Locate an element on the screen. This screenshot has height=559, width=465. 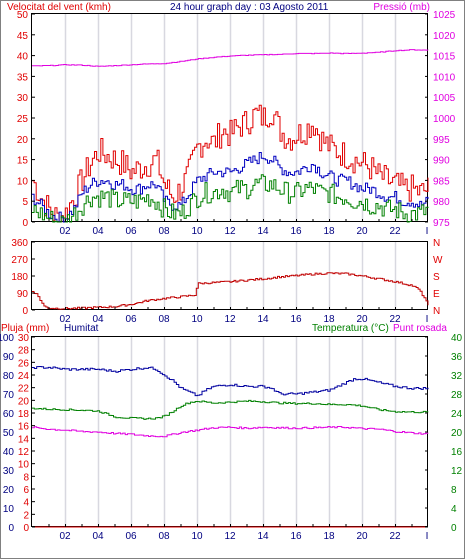
direction-y-tick-label: 0 is located at coordinates (25, 311).